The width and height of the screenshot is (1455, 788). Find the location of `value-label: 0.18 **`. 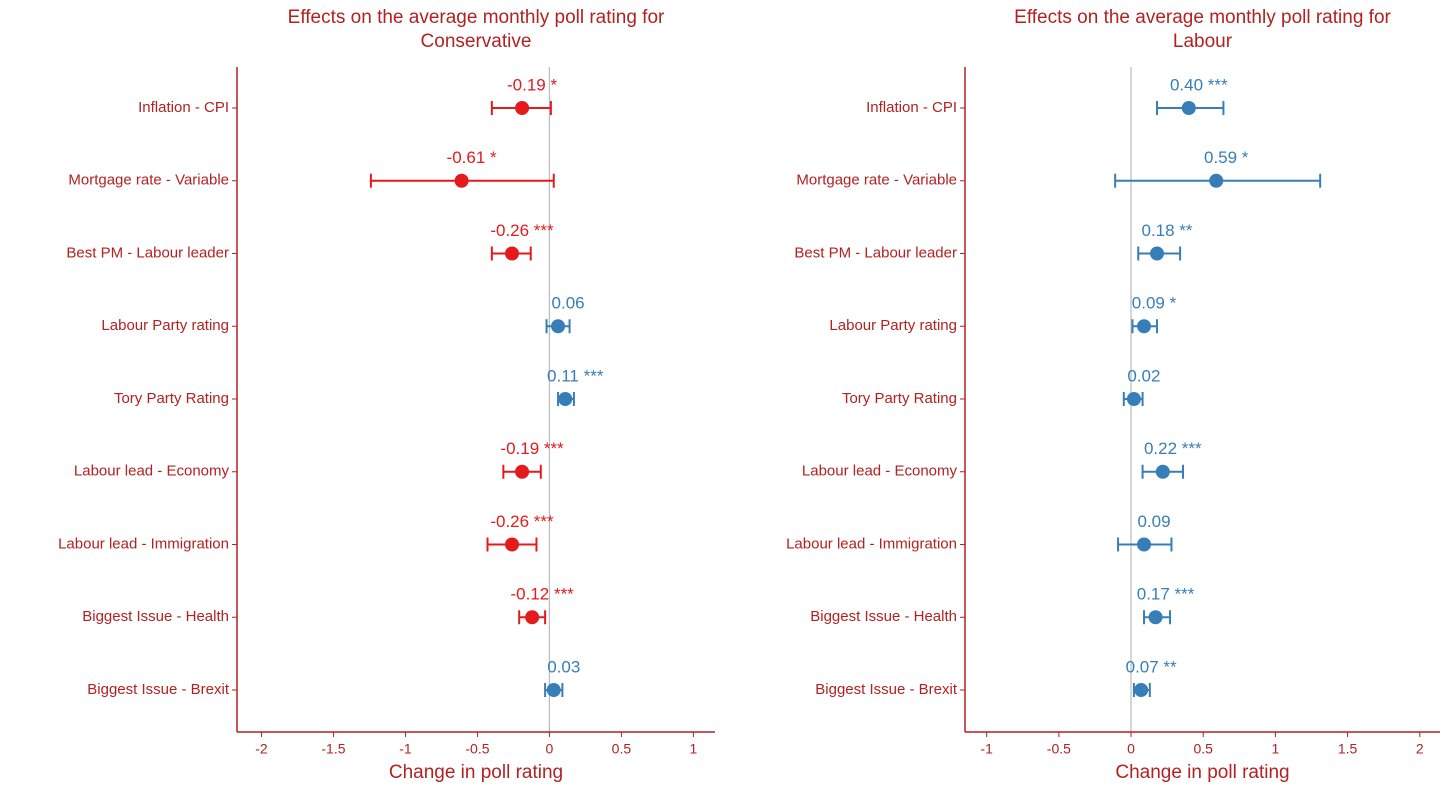

value-label: 0.18 ** is located at coordinates (1166, 230).